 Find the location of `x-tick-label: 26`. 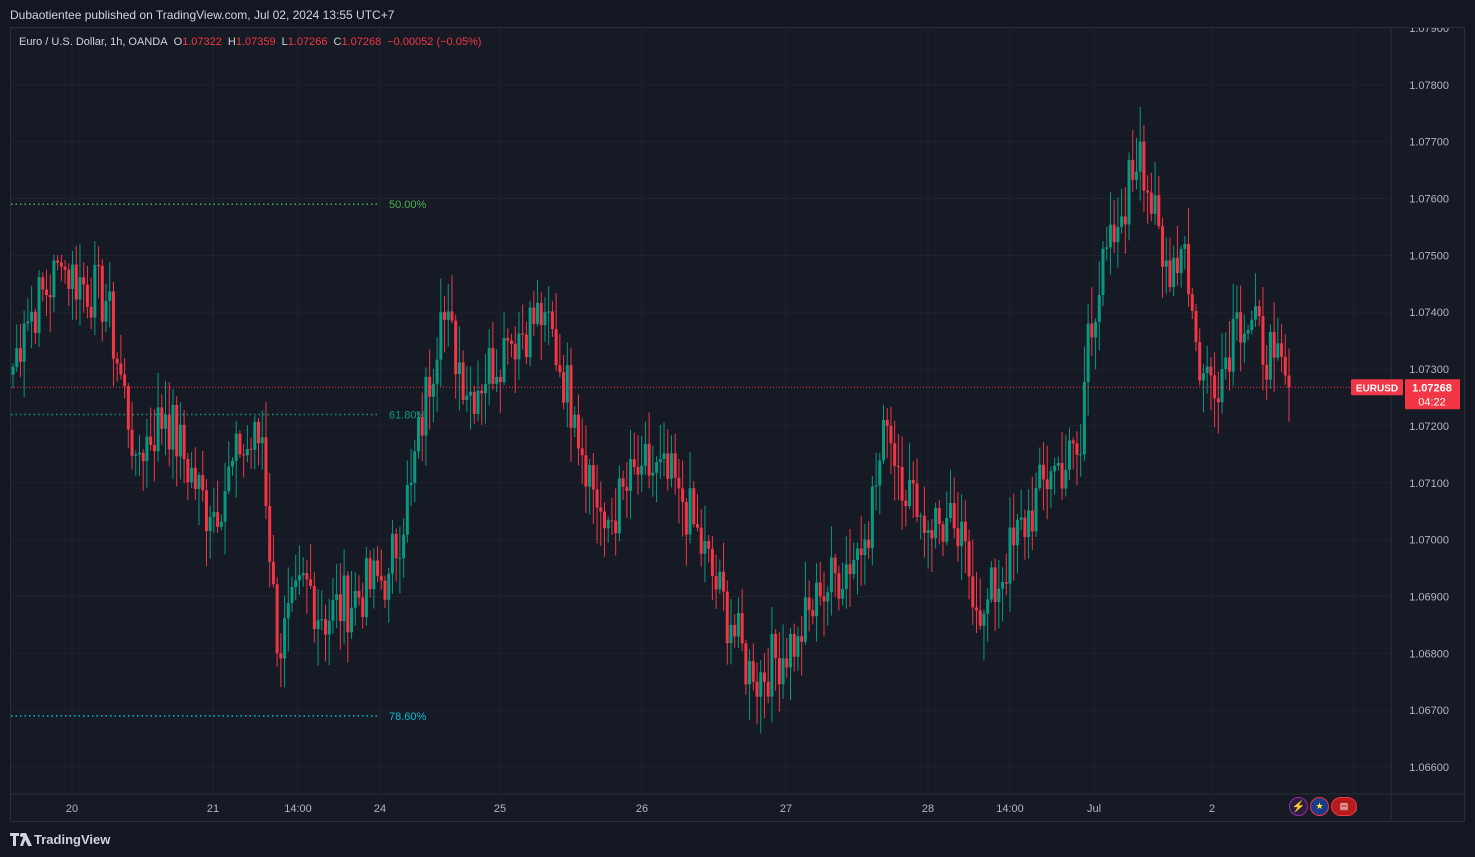

x-tick-label: 26 is located at coordinates (642, 809).